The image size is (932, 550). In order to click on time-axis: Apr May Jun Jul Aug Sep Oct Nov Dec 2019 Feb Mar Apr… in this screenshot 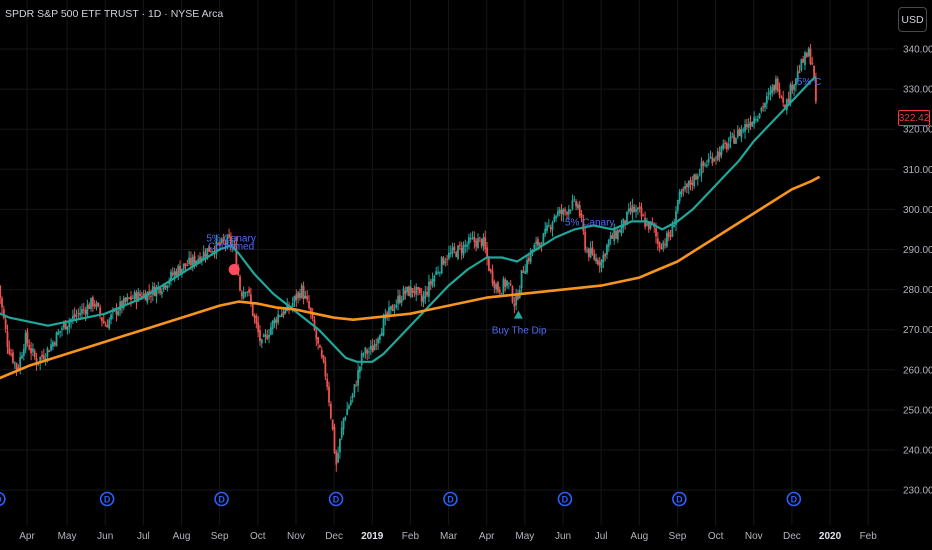, I will do `click(448, 536)`.